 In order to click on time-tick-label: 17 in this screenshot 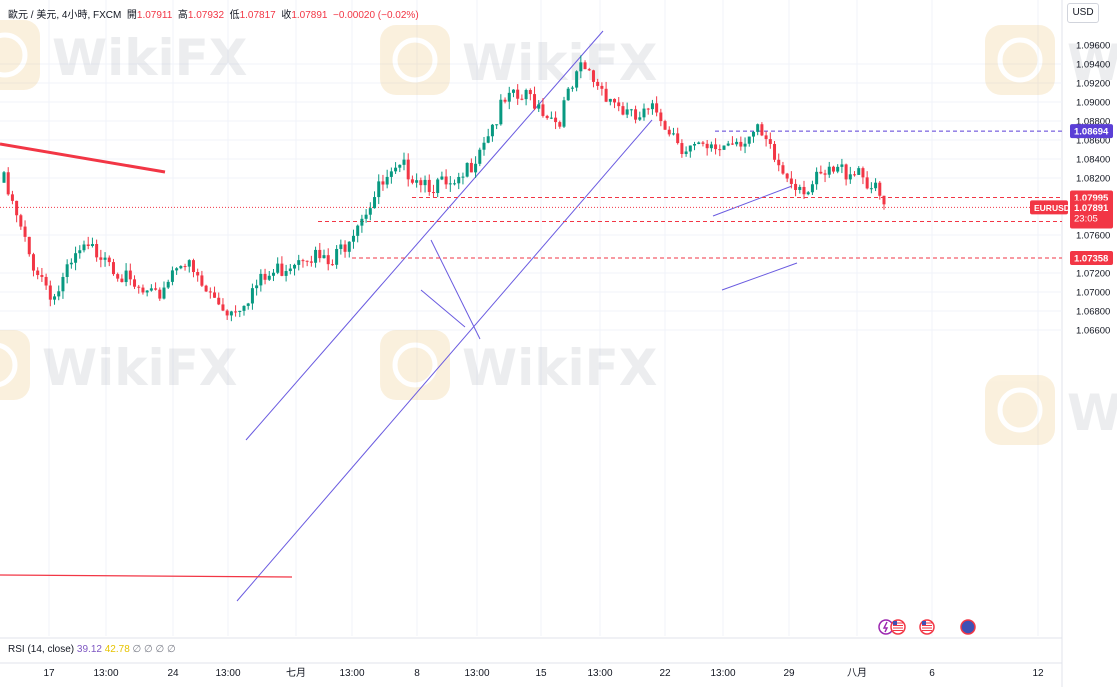, I will do `click(49, 673)`.